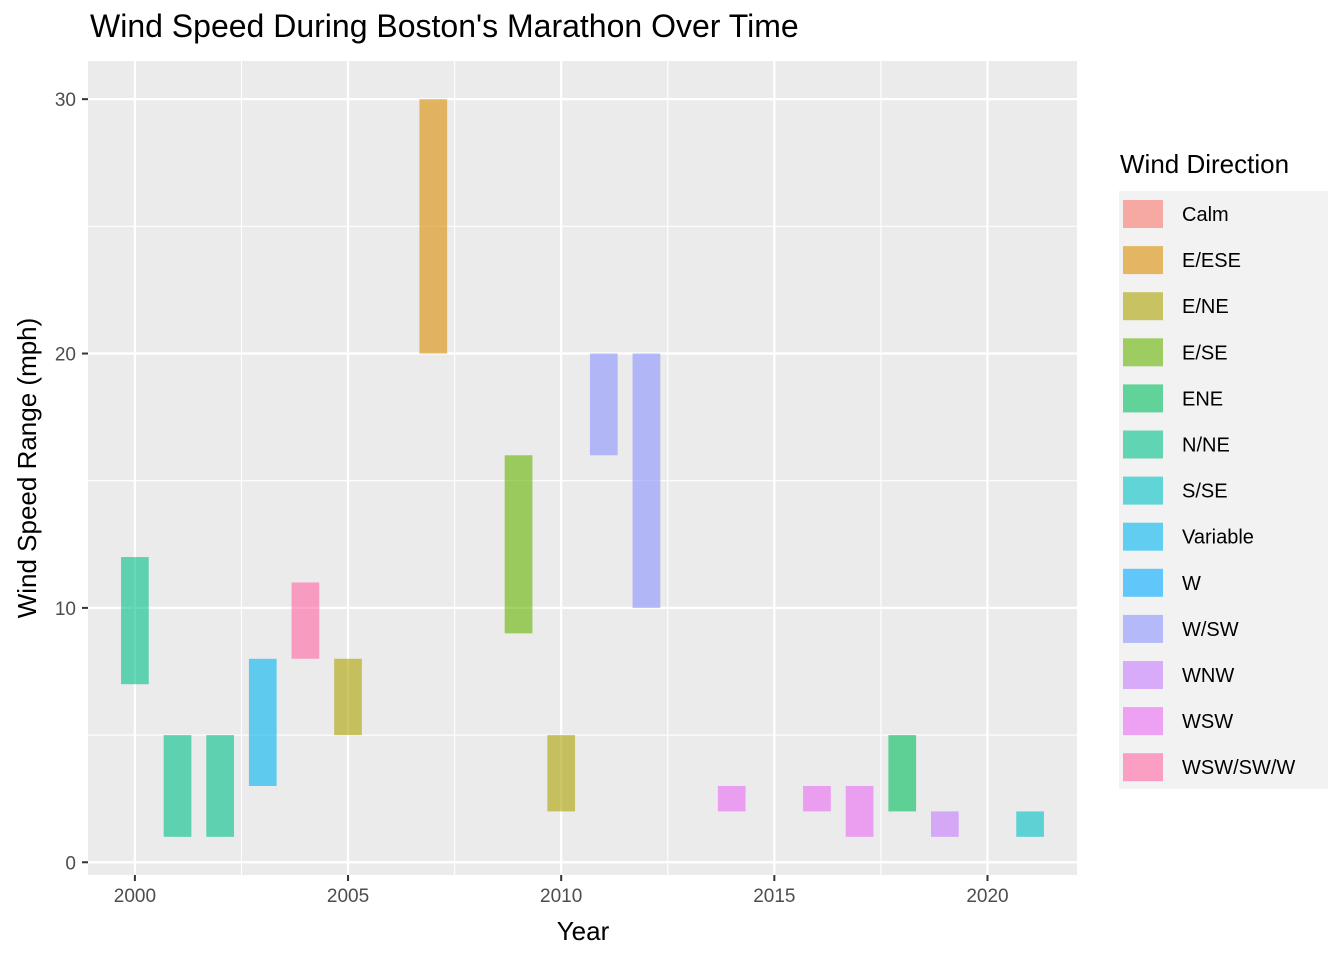  I want to click on bar-2001, so click(177, 786).